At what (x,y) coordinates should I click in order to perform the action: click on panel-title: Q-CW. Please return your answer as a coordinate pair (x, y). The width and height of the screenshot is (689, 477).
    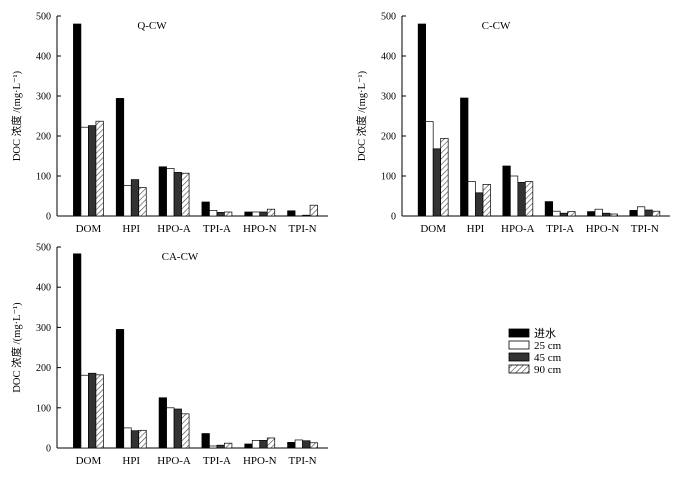
    Looking at the image, I should click on (152, 26).